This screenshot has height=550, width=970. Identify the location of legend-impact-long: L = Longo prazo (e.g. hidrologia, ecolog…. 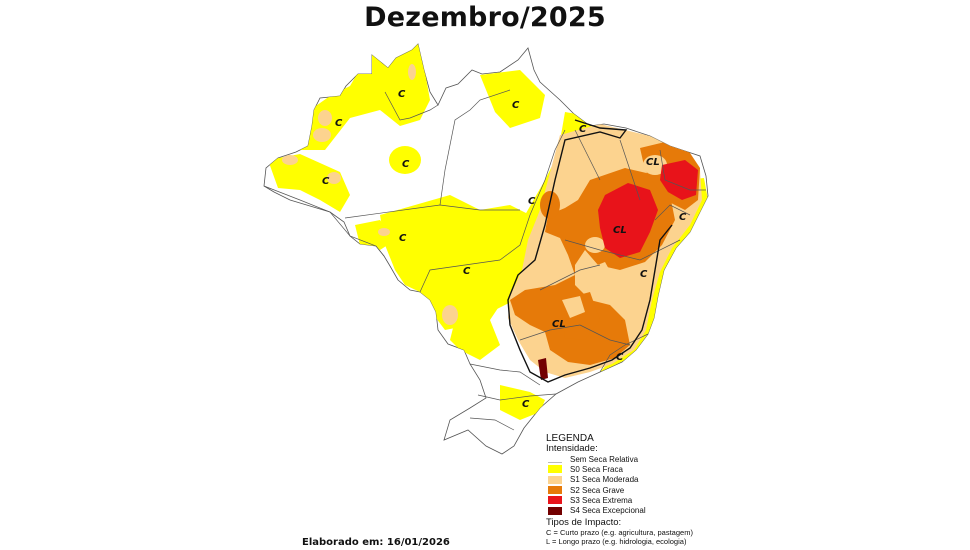
(616, 542).